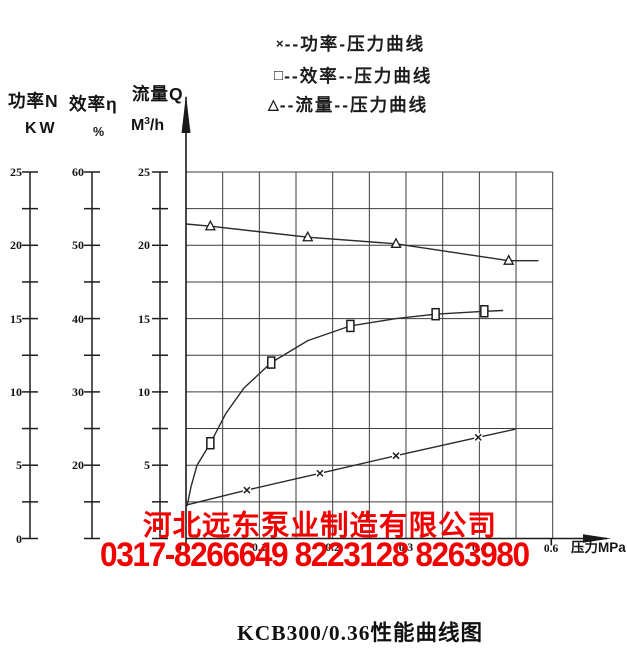  I want to click on flow-tick-label: 20, so click(144, 245).